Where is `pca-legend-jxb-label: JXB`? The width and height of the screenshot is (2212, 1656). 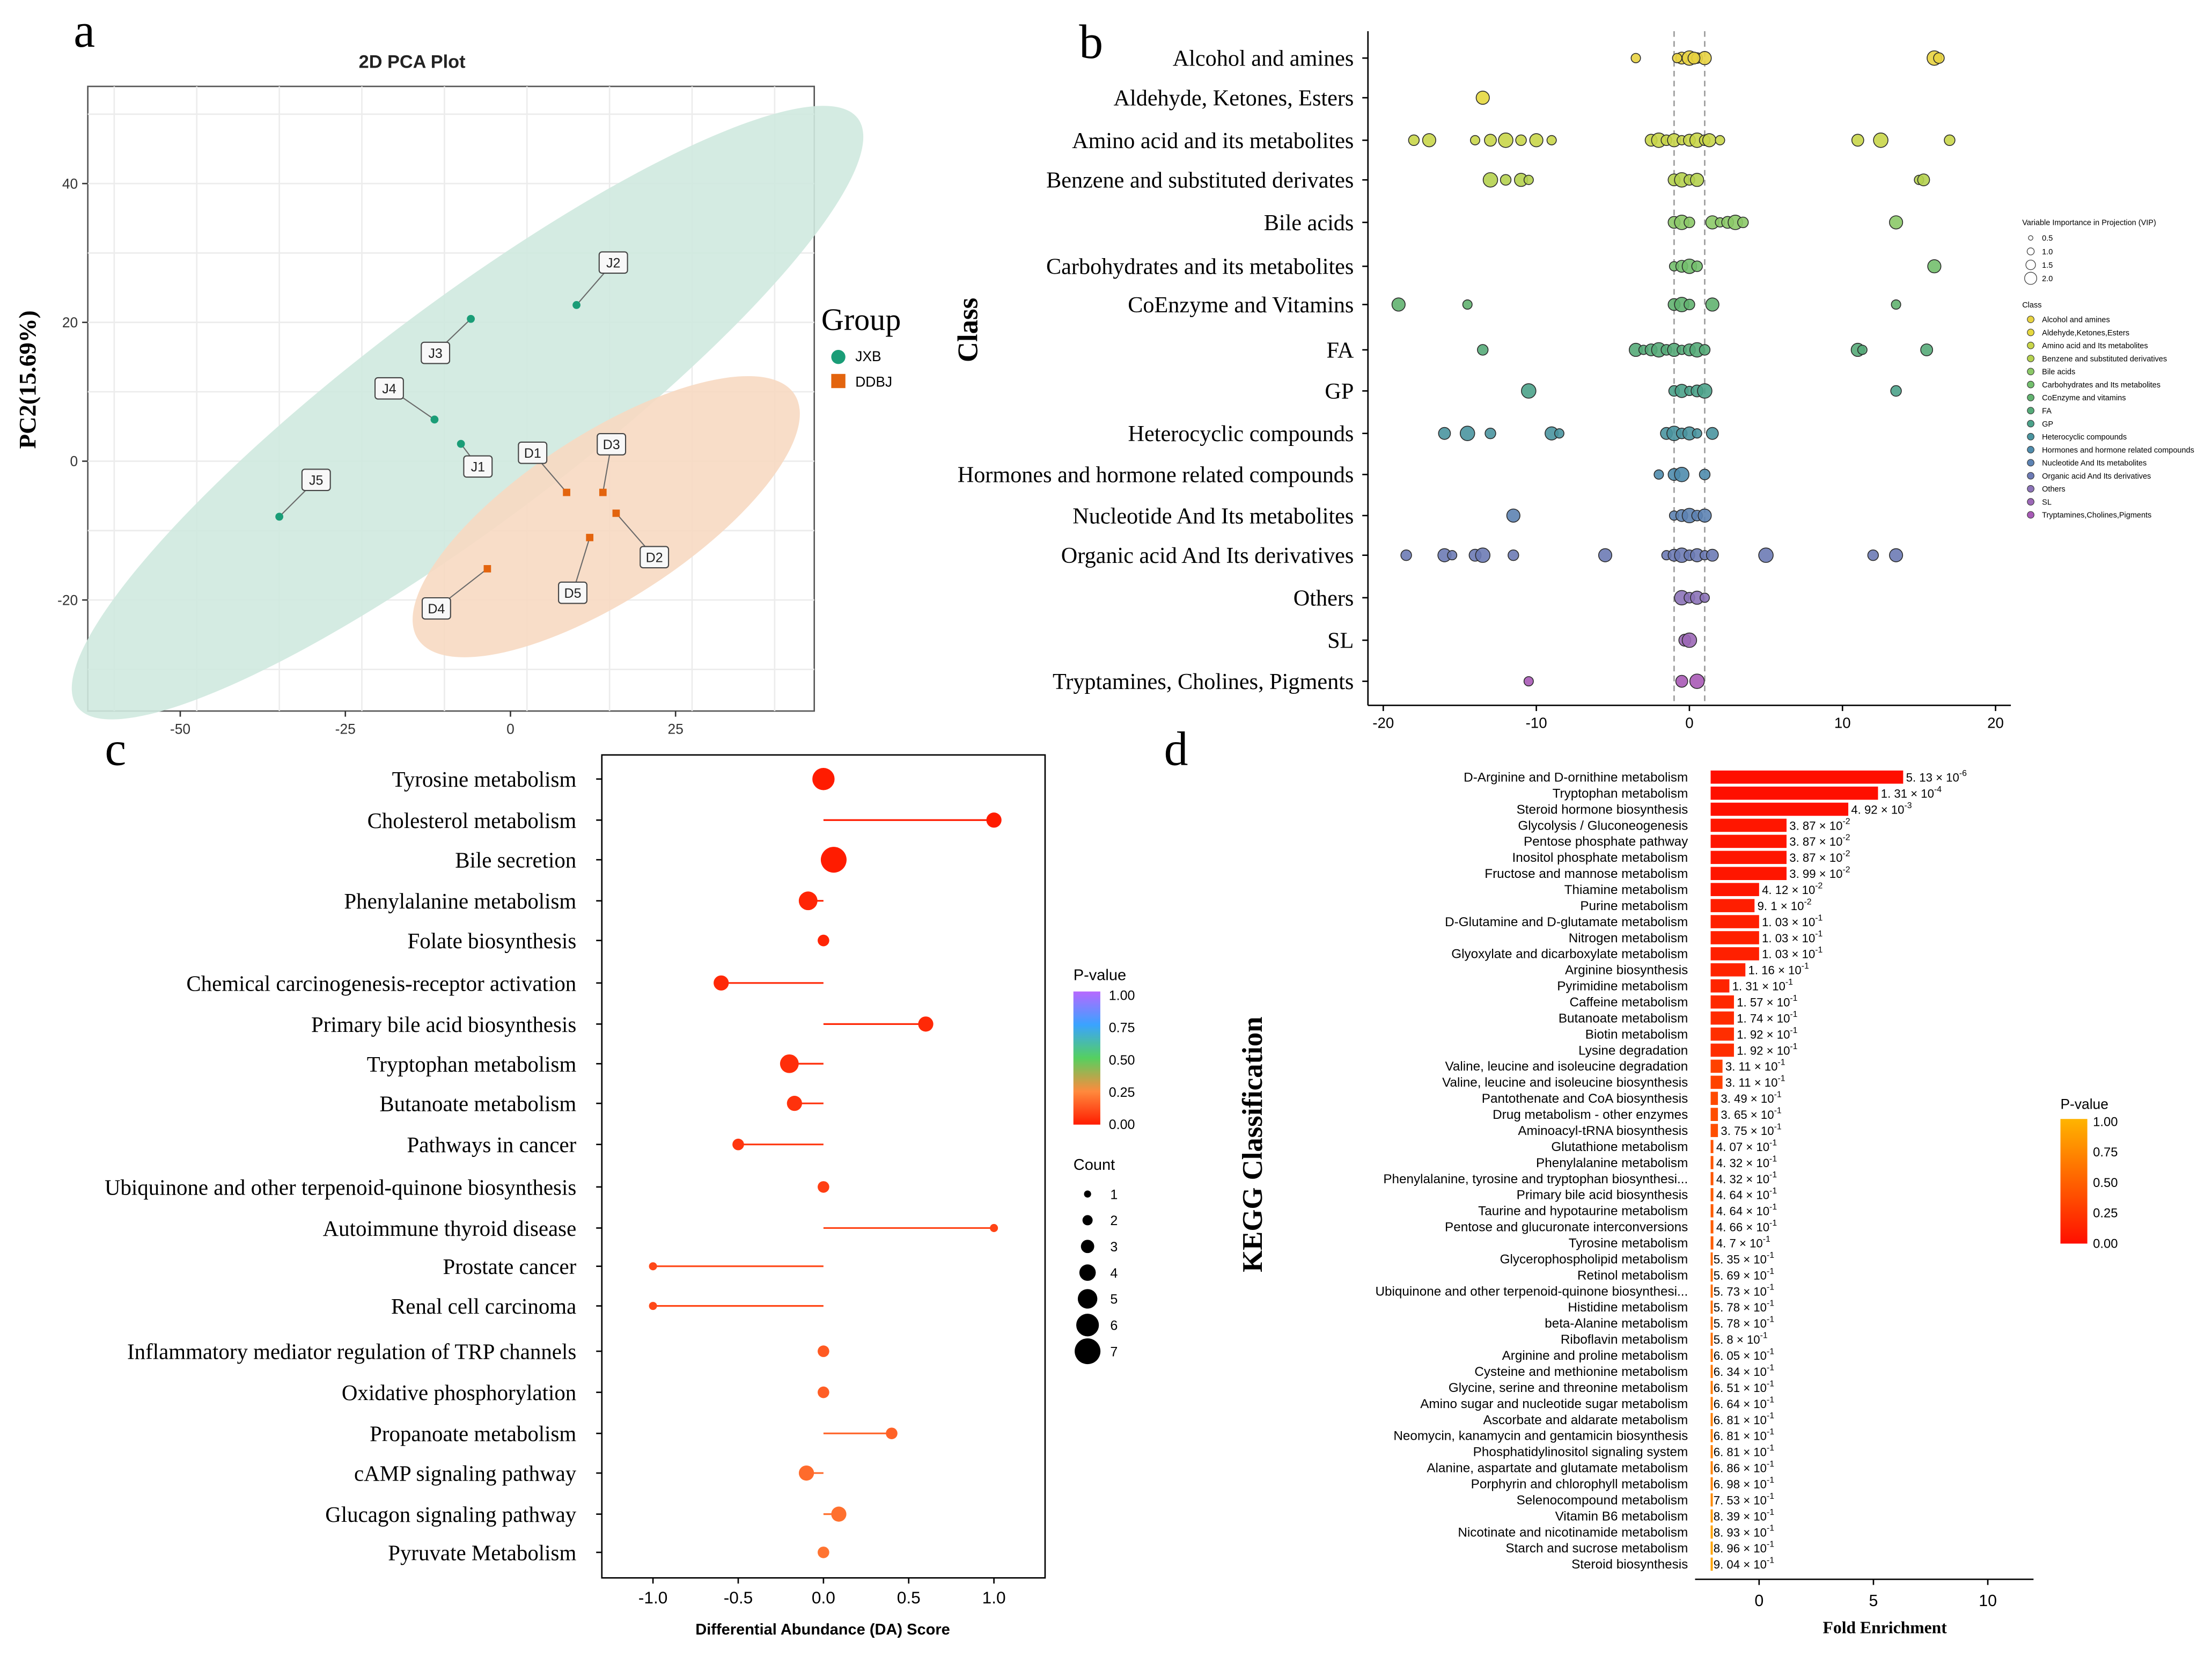 pca-legend-jxb-label: JXB is located at coordinates (868, 356).